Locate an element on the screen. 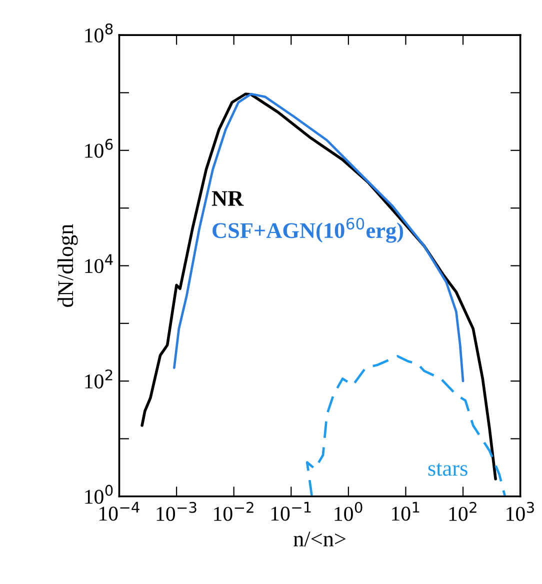 This screenshot has width=542, height=584. y-tick-label: 10$^{4}$ is located at coordinates (99, 264).